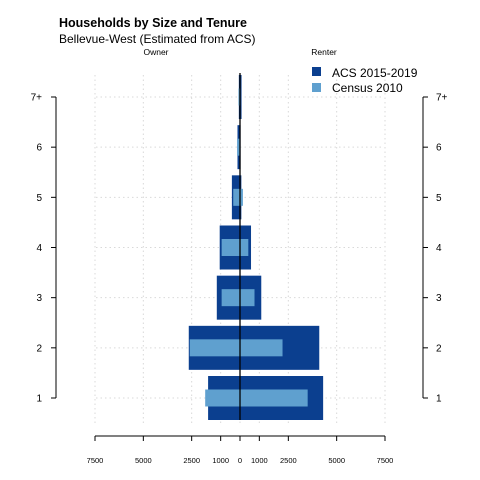  I want to click on legend-swatch-census, so click(316, 87).